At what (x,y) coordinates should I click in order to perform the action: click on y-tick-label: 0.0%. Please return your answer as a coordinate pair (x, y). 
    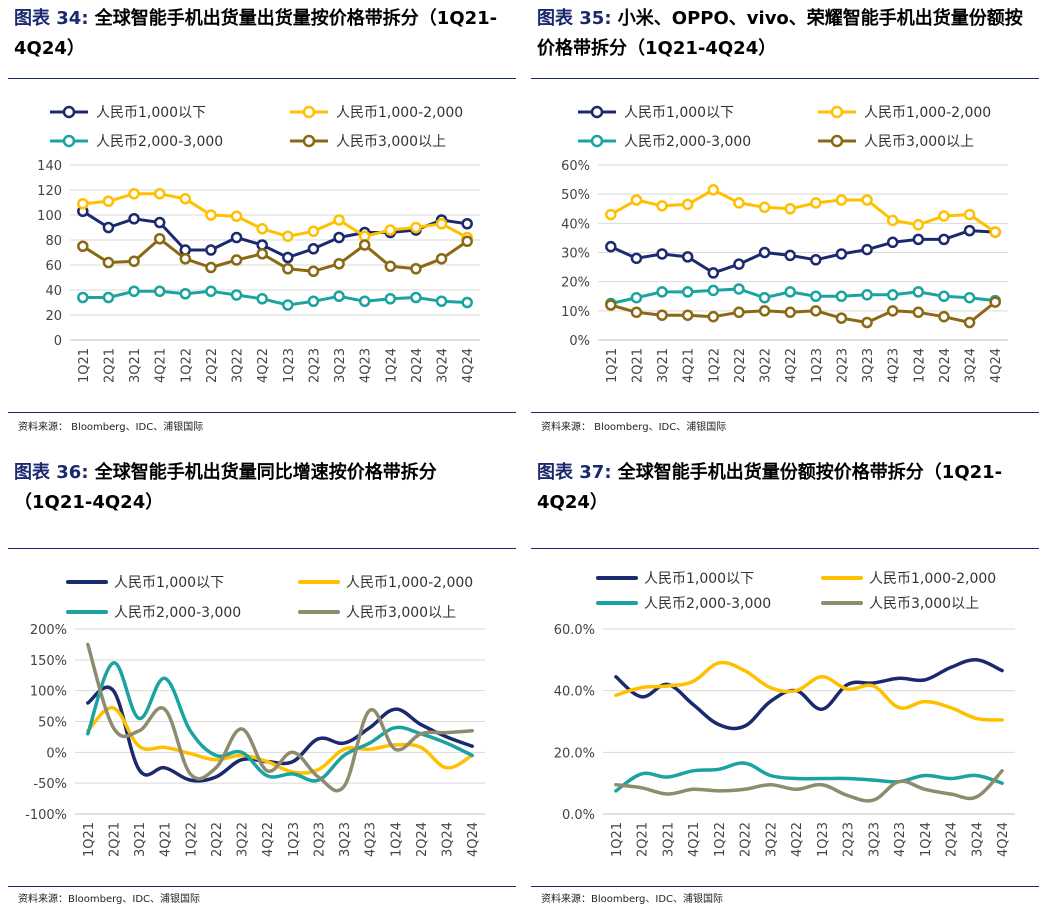
    Looking at the image, I should click on (578, 815).